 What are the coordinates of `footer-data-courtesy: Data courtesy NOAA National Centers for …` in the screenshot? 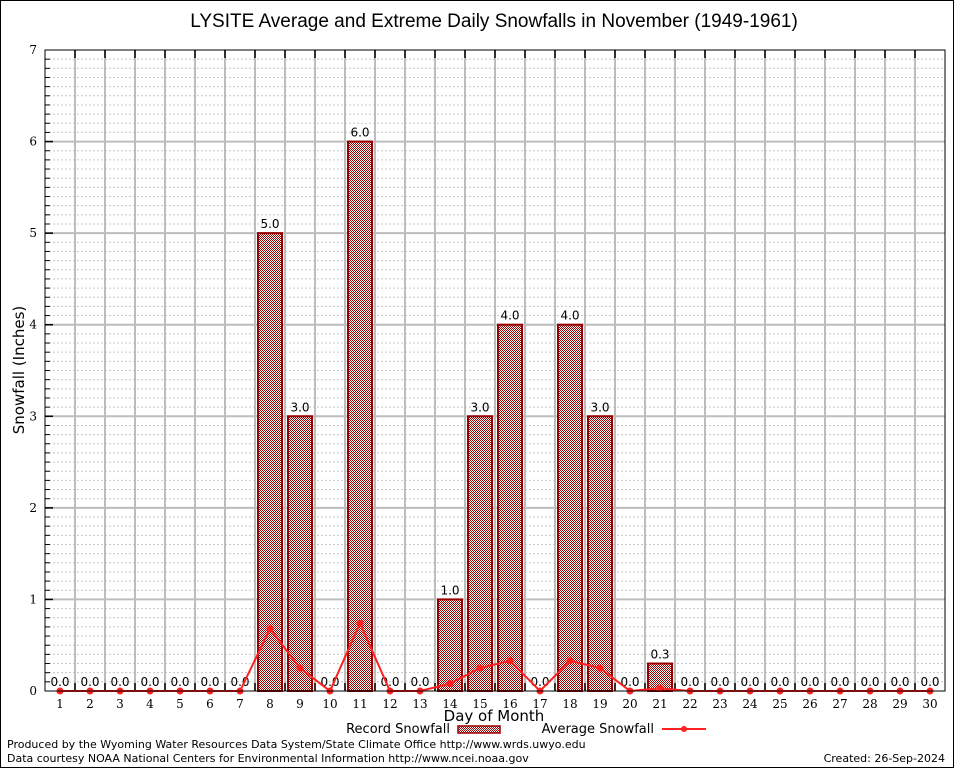 It's located at (268, 758).